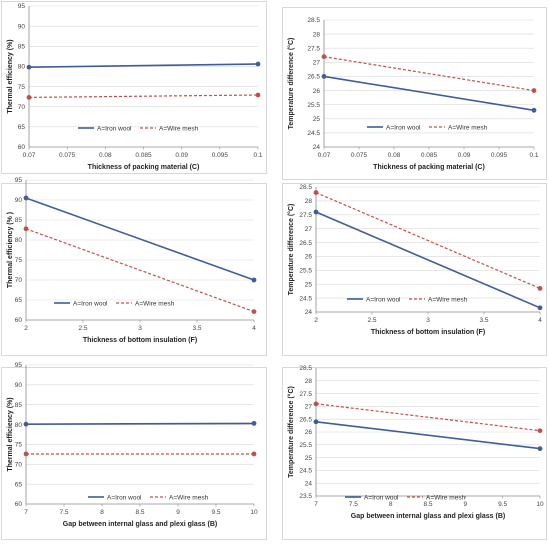 This screenshot has height=550, width=549. I want to click on x-tick-label: 0.09, so click(181, 155).